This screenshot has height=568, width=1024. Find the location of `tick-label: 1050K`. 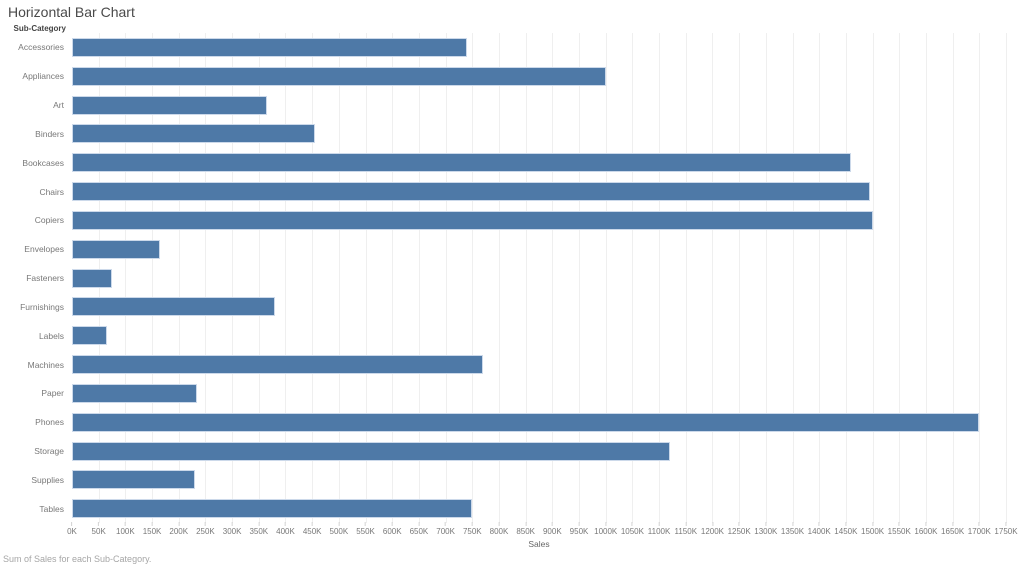

tick-label: 1050K is located at coordinates (632, 531).